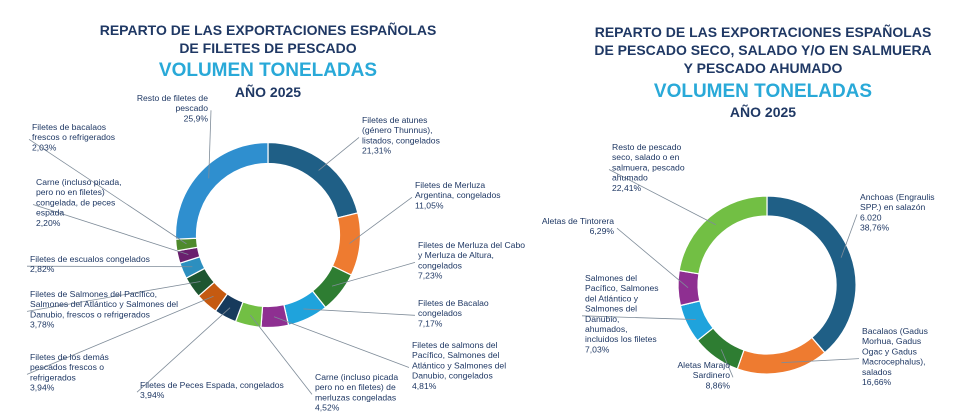 The image size is (980, 420). I want to click on slice-name-line: incluidos los filetes, so click(621, 339).